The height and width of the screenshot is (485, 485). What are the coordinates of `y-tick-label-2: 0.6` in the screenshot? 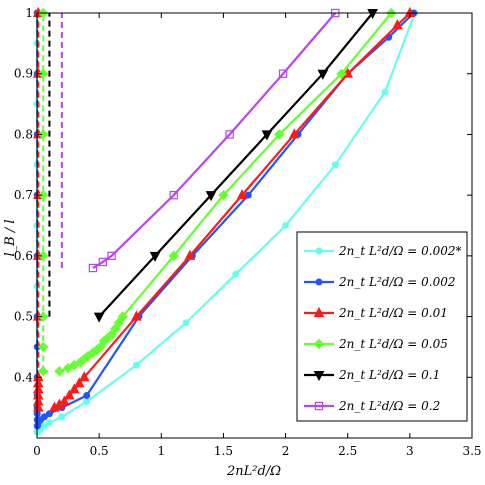 It's located at (23, 256).